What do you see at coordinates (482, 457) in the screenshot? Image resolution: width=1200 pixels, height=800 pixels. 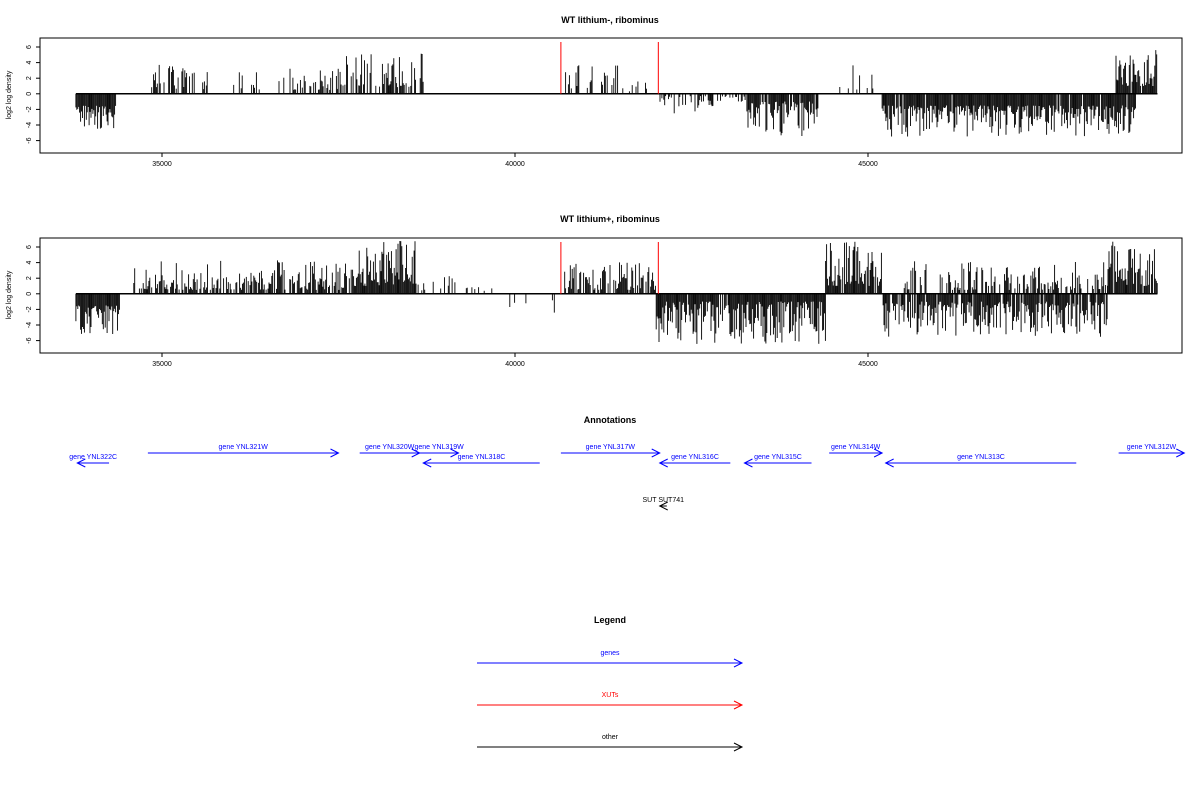 I see `feature-label: gene YNL318C` at bounding box center [482, 457].